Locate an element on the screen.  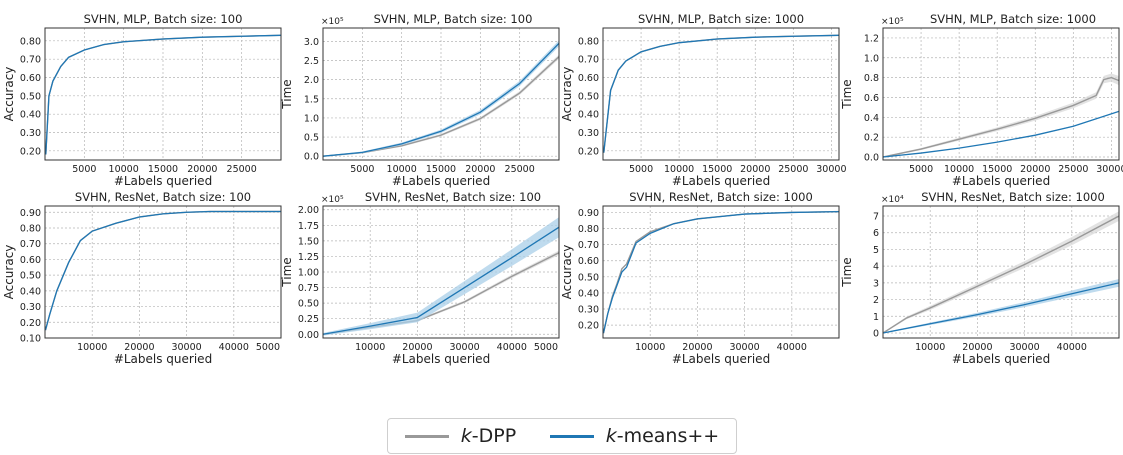
legend-label-kmeans-suffix: -means++ is located at coordinates (668, 436).